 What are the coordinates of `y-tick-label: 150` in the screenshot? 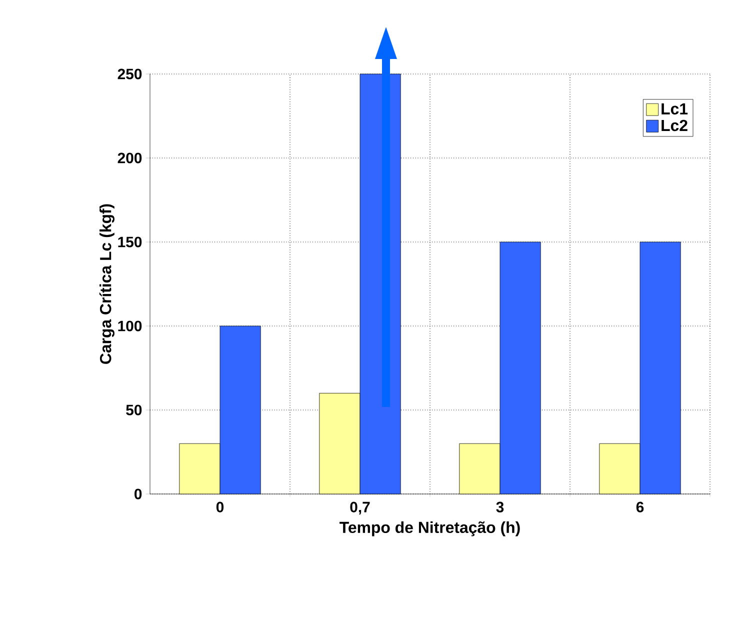 It's located at (130, 242).